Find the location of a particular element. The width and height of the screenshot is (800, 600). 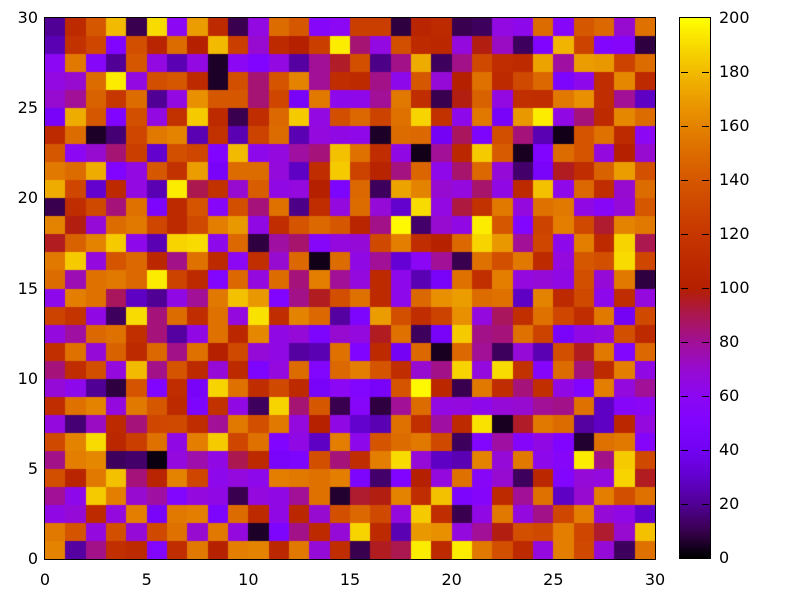

x-tick-label: 15 is located at coordinates (350, 579).